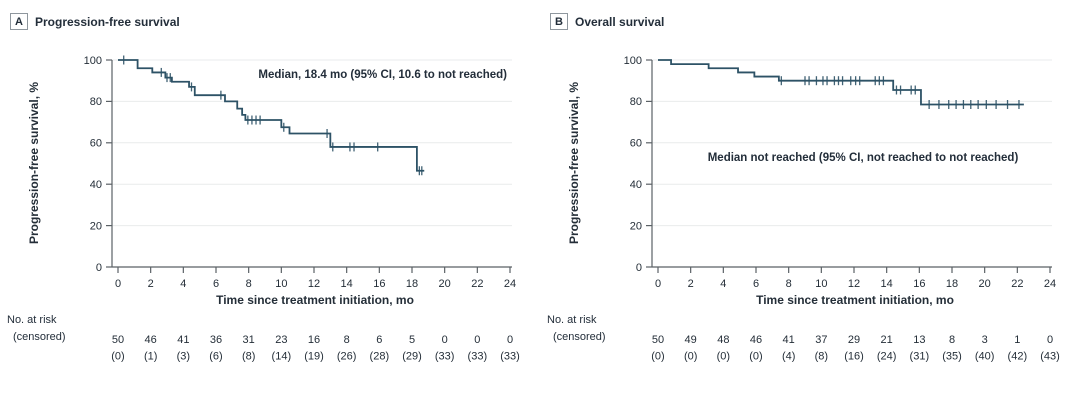 This screenshot has height=400, width=1080. What do you see at coordinates (347, 357) in the screenshot?
I see `censored-value: (26)` at bounding box center [347, 357].